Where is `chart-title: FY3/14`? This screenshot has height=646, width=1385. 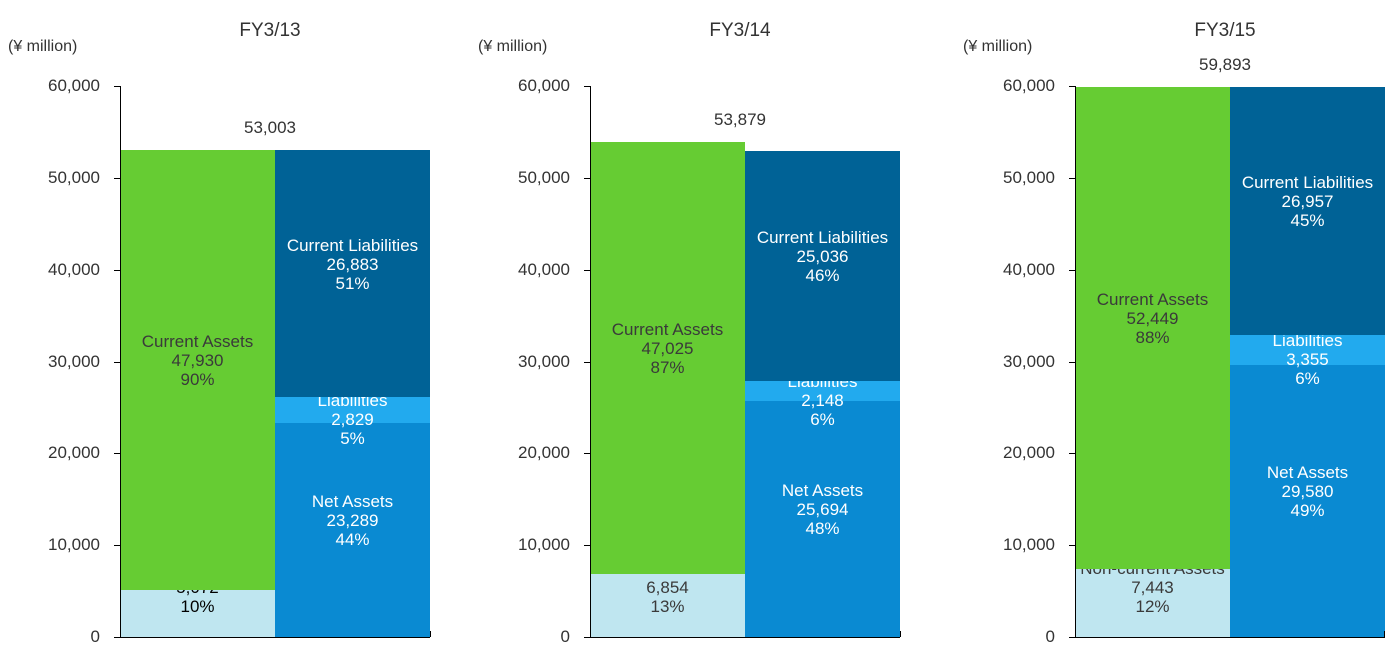 chart-title: FY3/14 is located at coordinates (740, 30).